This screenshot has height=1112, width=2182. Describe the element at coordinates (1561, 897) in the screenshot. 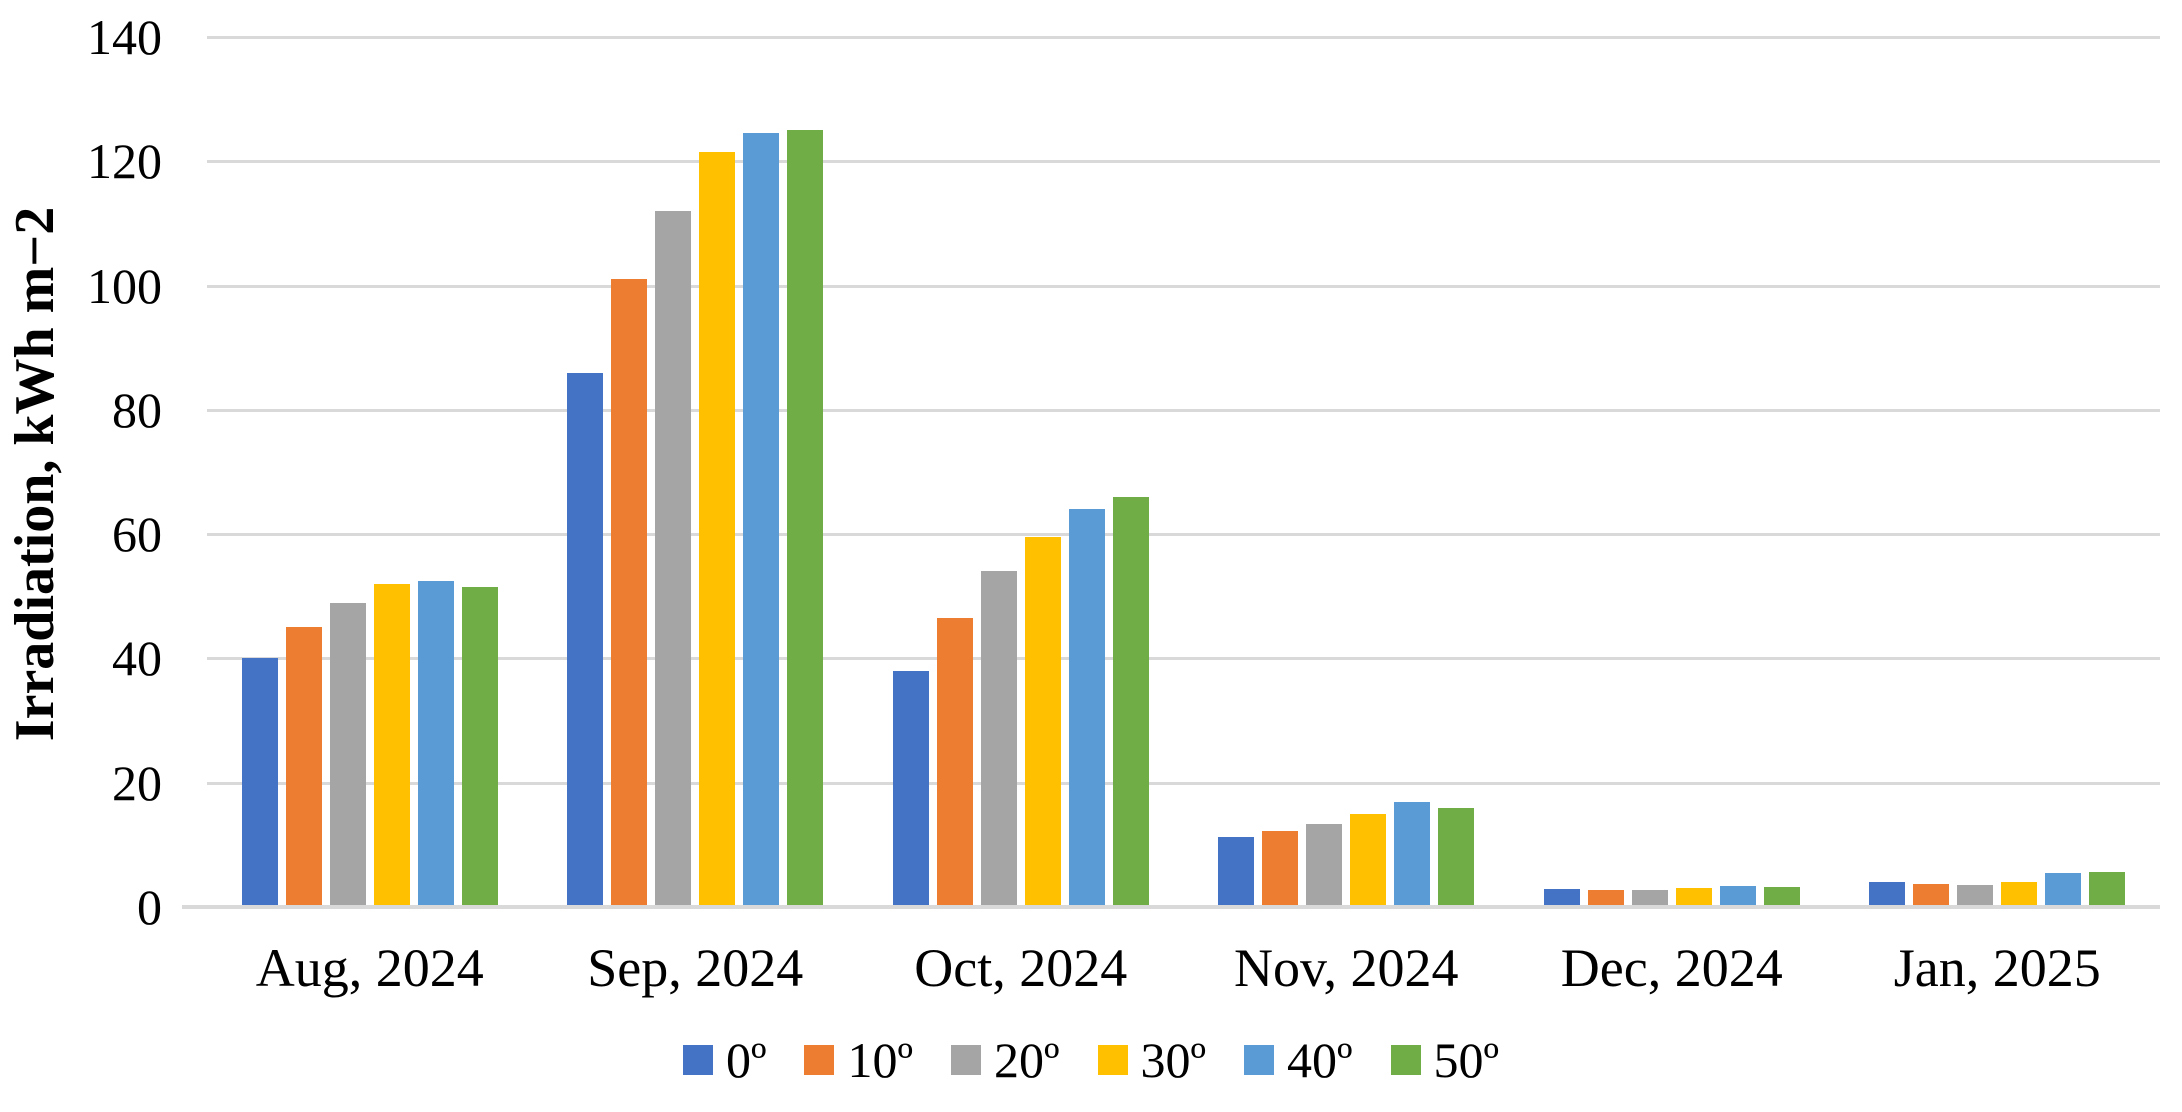

I see `bar-0º-dec-2024` at that location.